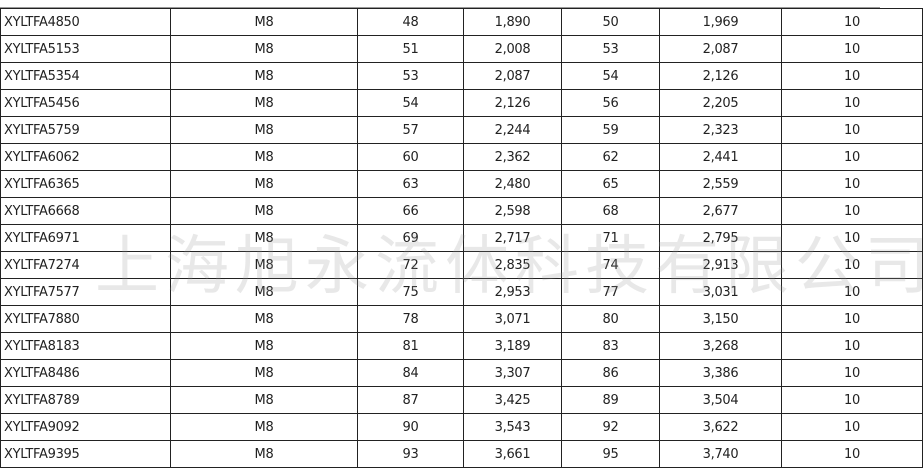  I want to click on cell-col3: 78, so click(410, 319).